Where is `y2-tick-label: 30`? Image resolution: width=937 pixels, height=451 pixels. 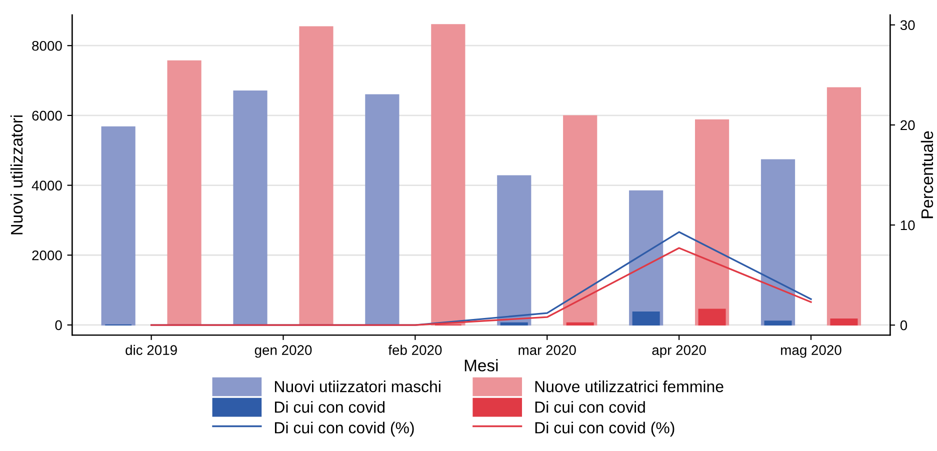 y2-tick-label: 30 is located at coordinates (907, 25).